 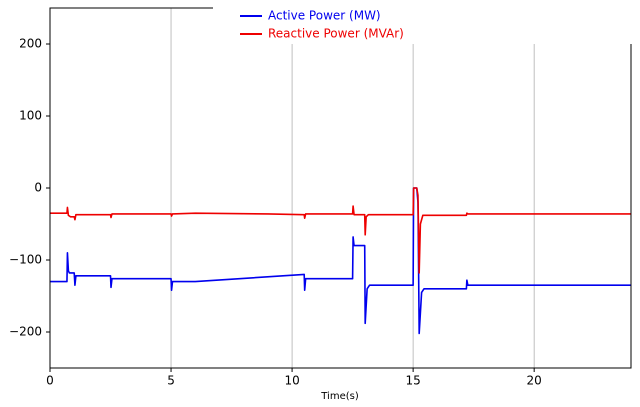 What do you see at coordinates (38, 188) in the screenshot?
I see `y-tick-label: 0` at bounding box center [38, 188].